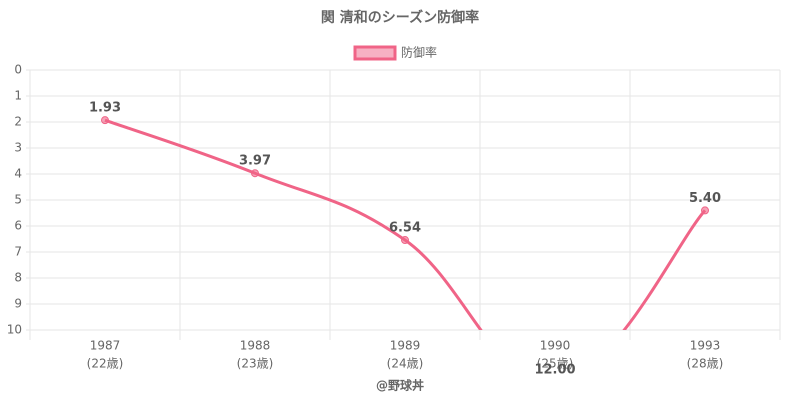  I want to click on x-tick-label: 1989, so click(405, 346).